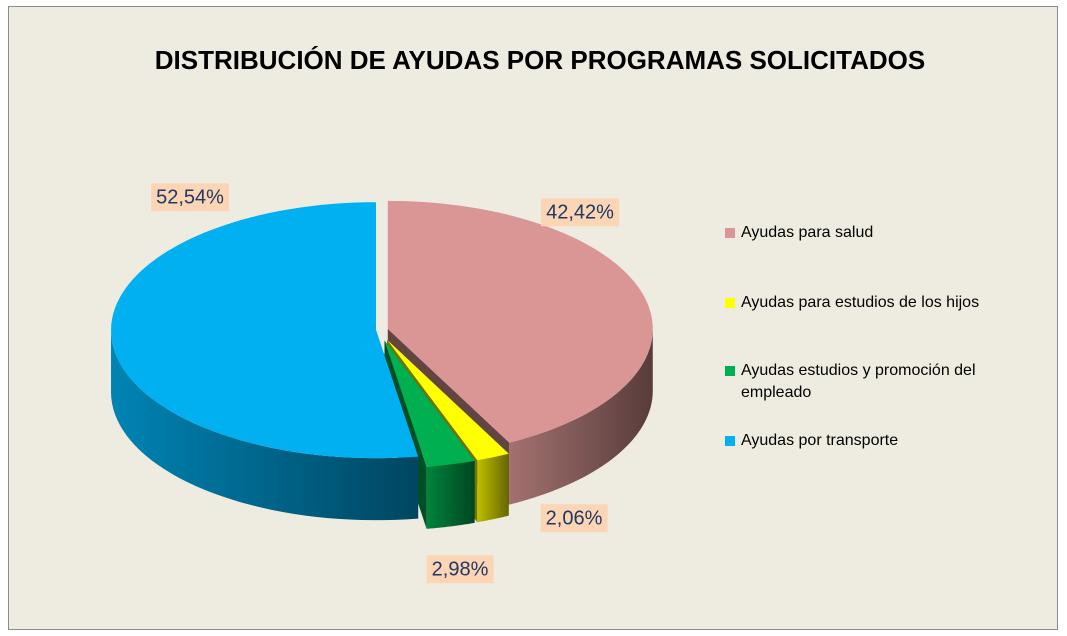  I want to click on legend-item: Ayudas para estudios de los hijos, so click(860, 303).